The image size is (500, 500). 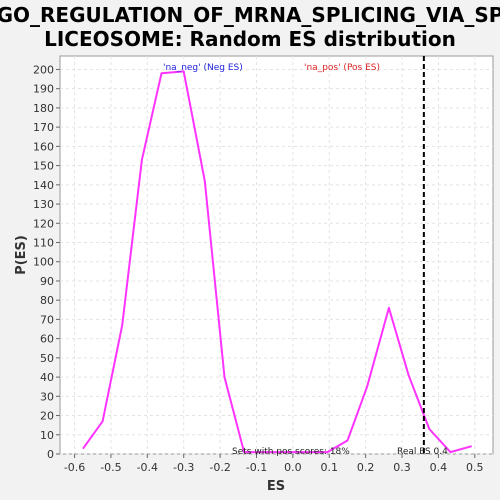 What do you see at coordinates (256, 467) in the screenshot?
I see `x-tick-label: -0.1` at bounding box center [256, 467].